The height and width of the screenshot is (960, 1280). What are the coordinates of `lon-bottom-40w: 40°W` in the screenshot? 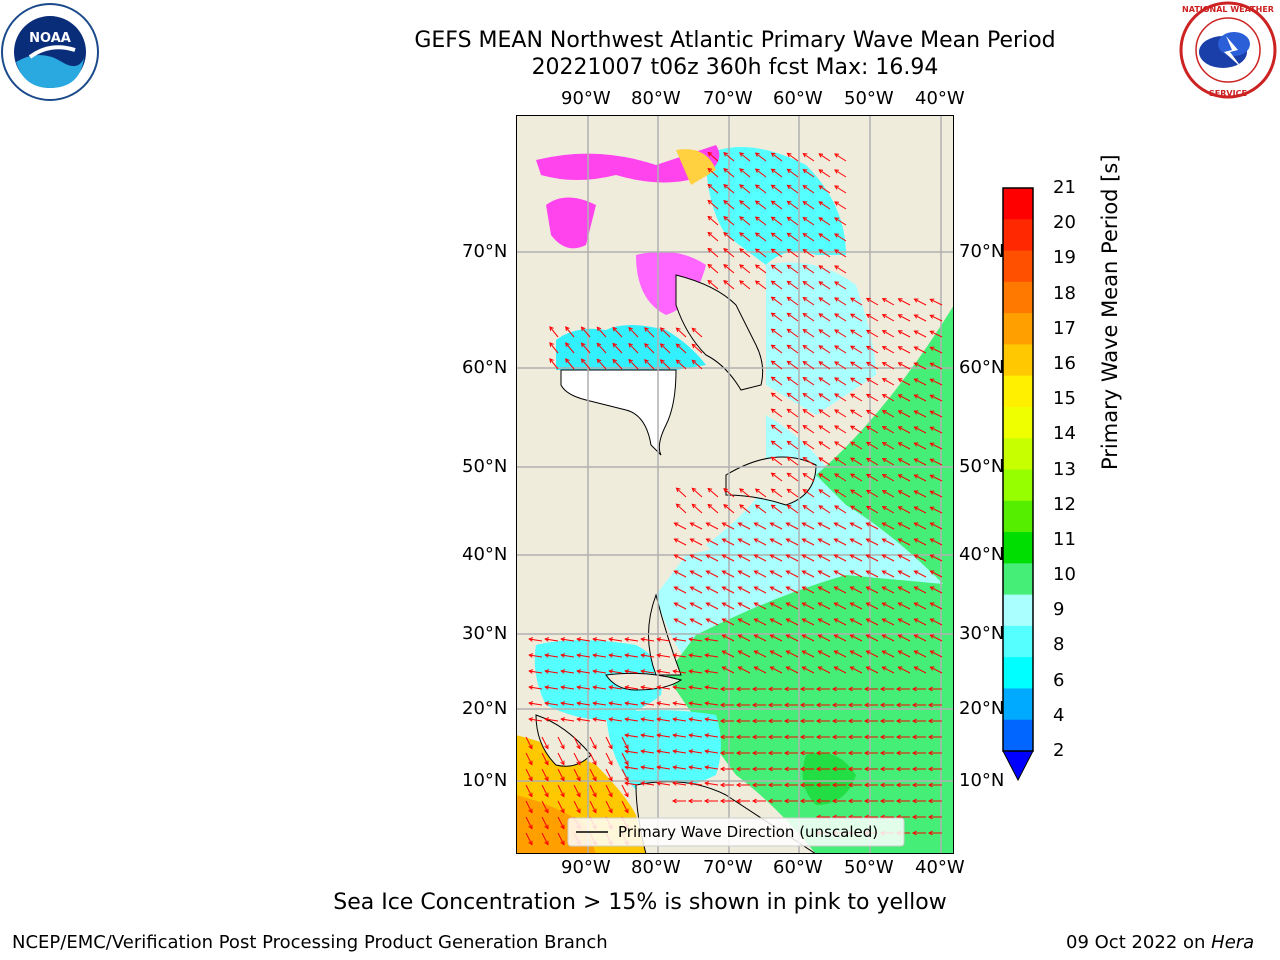 It's located at (940, 867).